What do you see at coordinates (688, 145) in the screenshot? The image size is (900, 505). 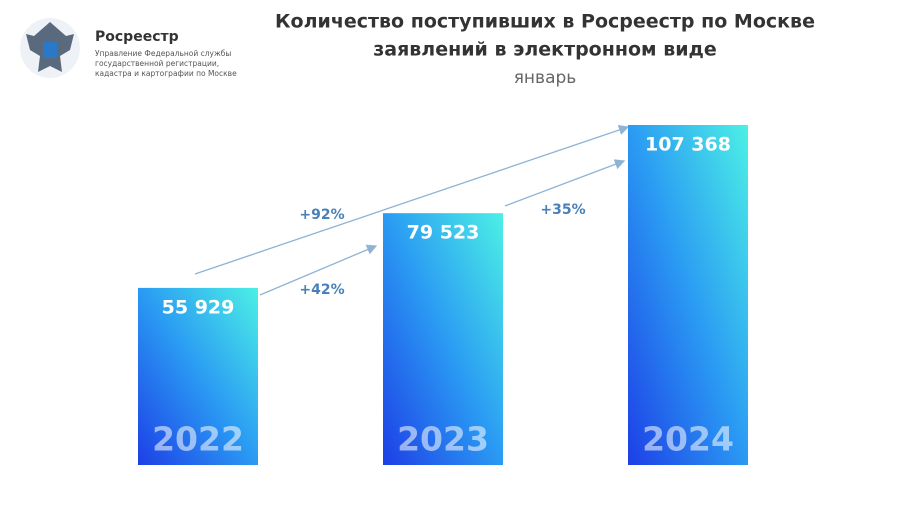 I see `value-label: 107 368` at bounding box center [688, 145].